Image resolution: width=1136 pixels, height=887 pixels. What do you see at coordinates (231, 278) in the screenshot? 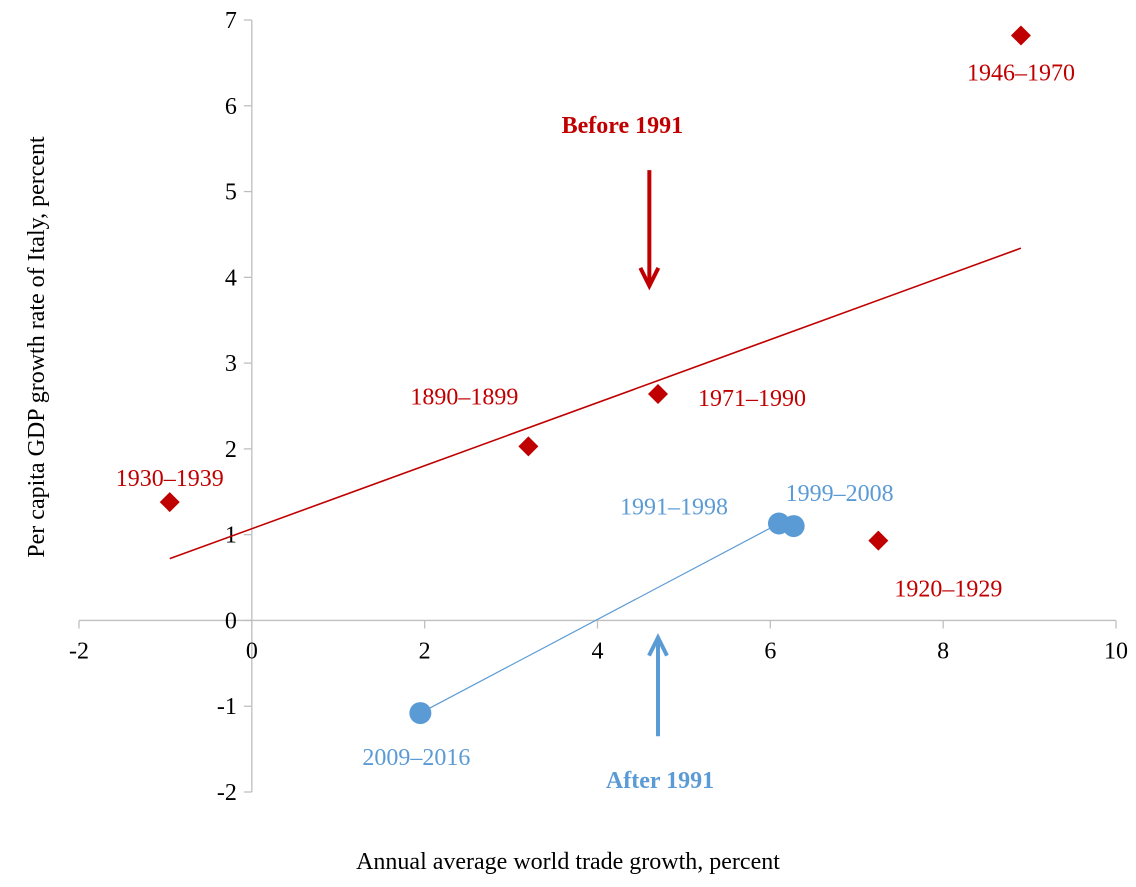
I see `y-tick-label: 4` at bounding box center [231, 278].